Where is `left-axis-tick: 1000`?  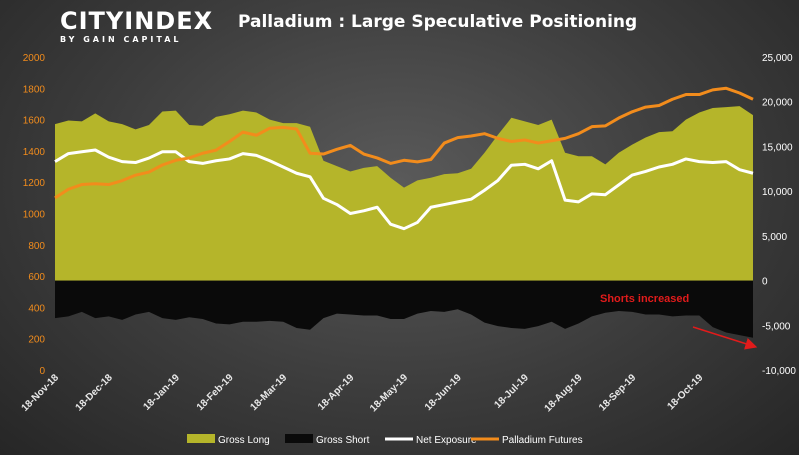 left-axis-tick: 1000 is located at coordinates (34, 215).